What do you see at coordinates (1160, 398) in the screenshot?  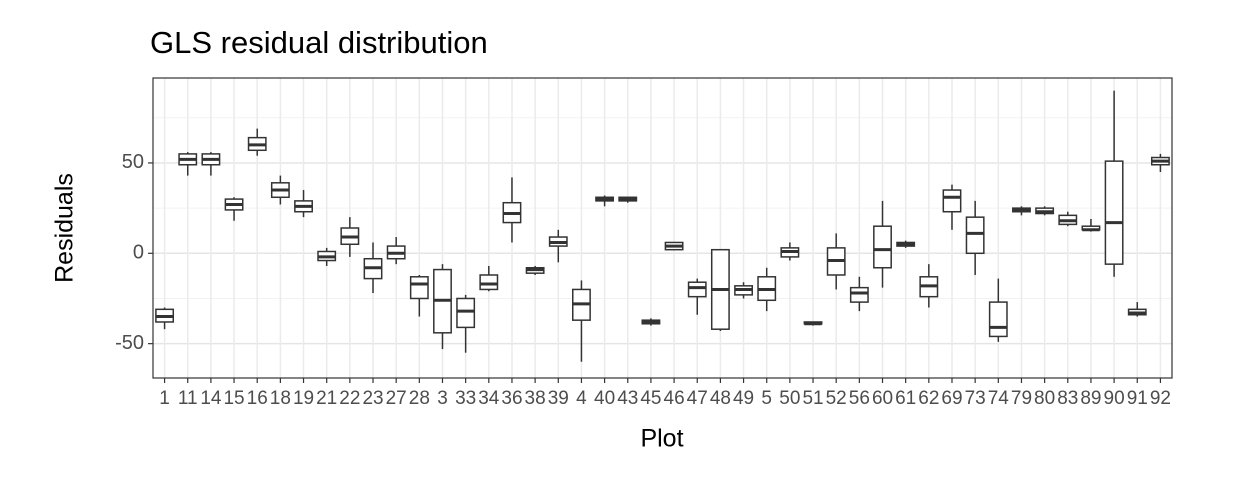 I see `x-tick-label: 92` at bounding box center [1160, 398].